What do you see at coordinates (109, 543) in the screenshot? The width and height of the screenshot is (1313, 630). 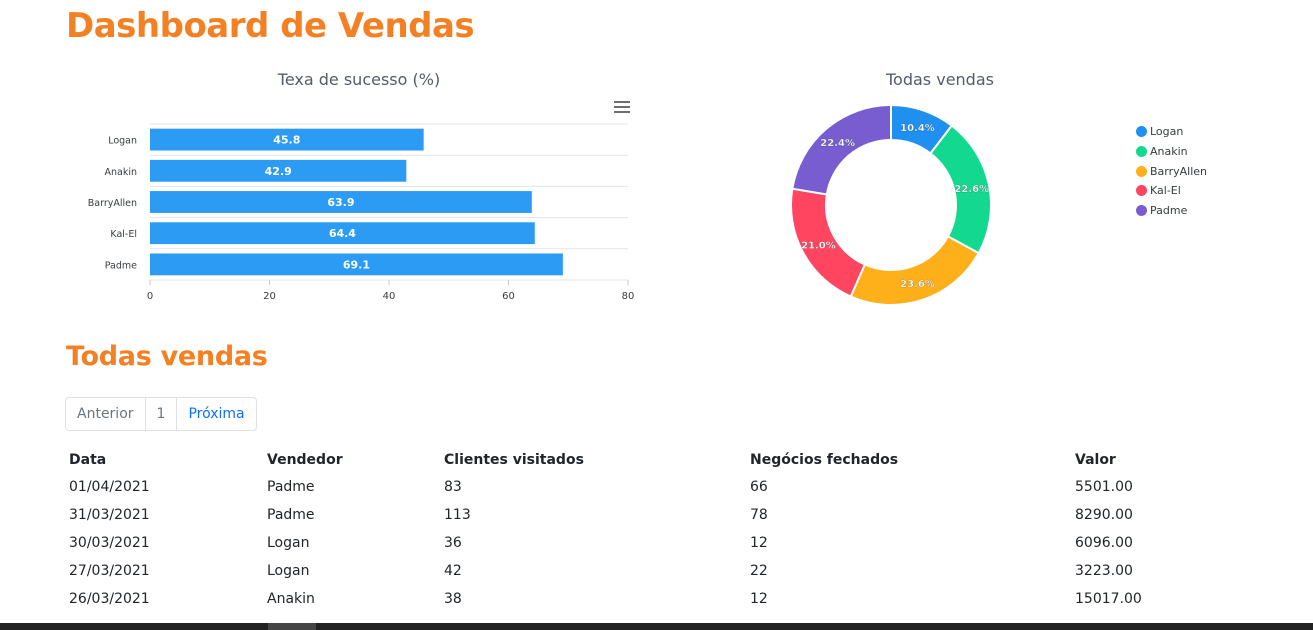 I see `table-cell: 30/03/2021` at bounding box center [109, 543].